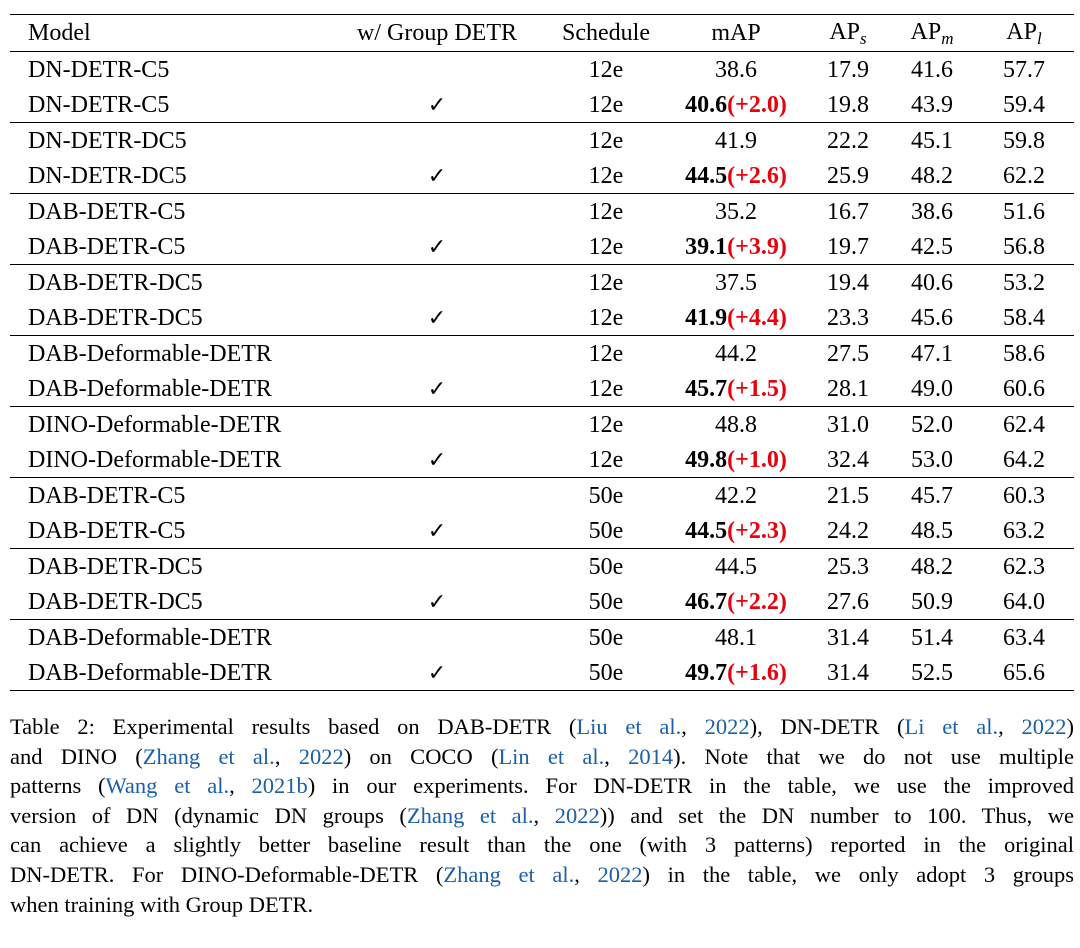 Image resolution: width=1080 pixels, height=948 pixels. What do you see at coordinates (542, 212) in the screenshot?
I see `table-row: DAB-DETR-C5 12e 35.2 16.7 38.6 51.6` at bounding box center [542, 212].